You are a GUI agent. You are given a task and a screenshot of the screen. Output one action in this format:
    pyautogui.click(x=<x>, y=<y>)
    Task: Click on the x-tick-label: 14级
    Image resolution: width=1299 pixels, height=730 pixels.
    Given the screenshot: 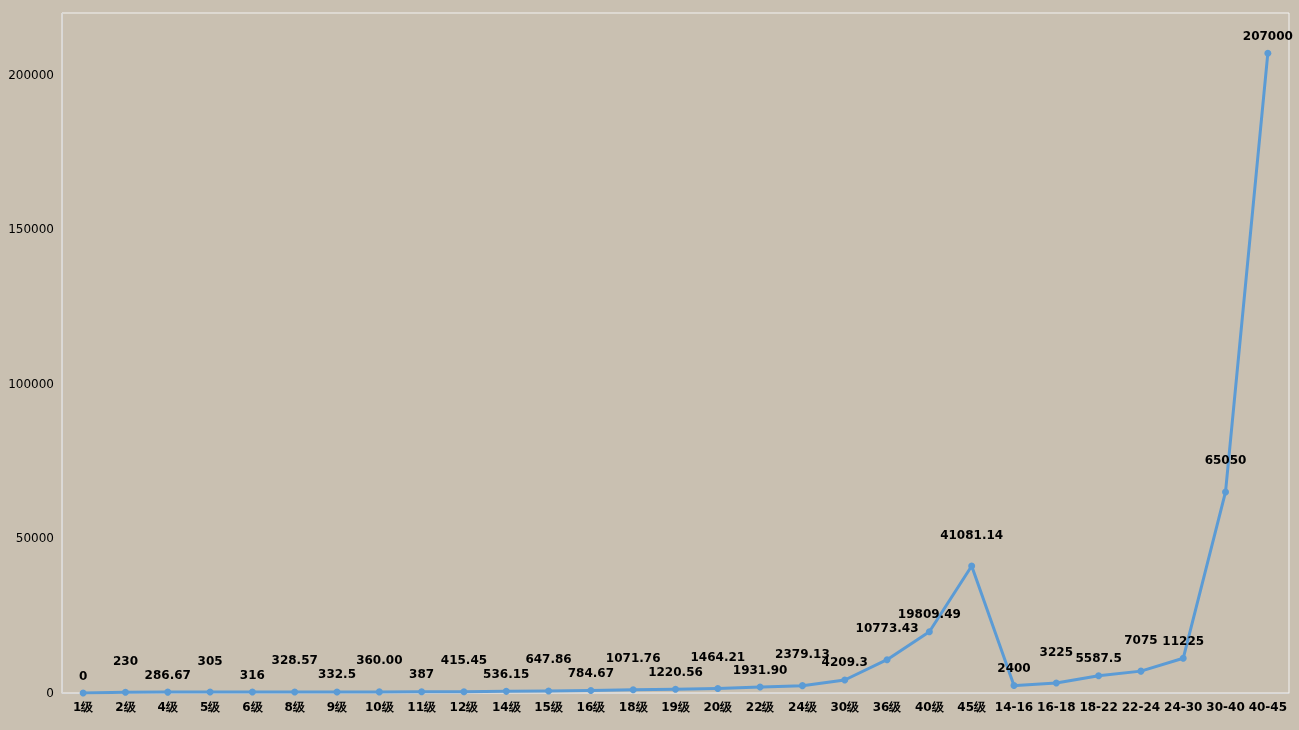 What is the action you would take?
    pyautogui.click(x=506, y=707)
    